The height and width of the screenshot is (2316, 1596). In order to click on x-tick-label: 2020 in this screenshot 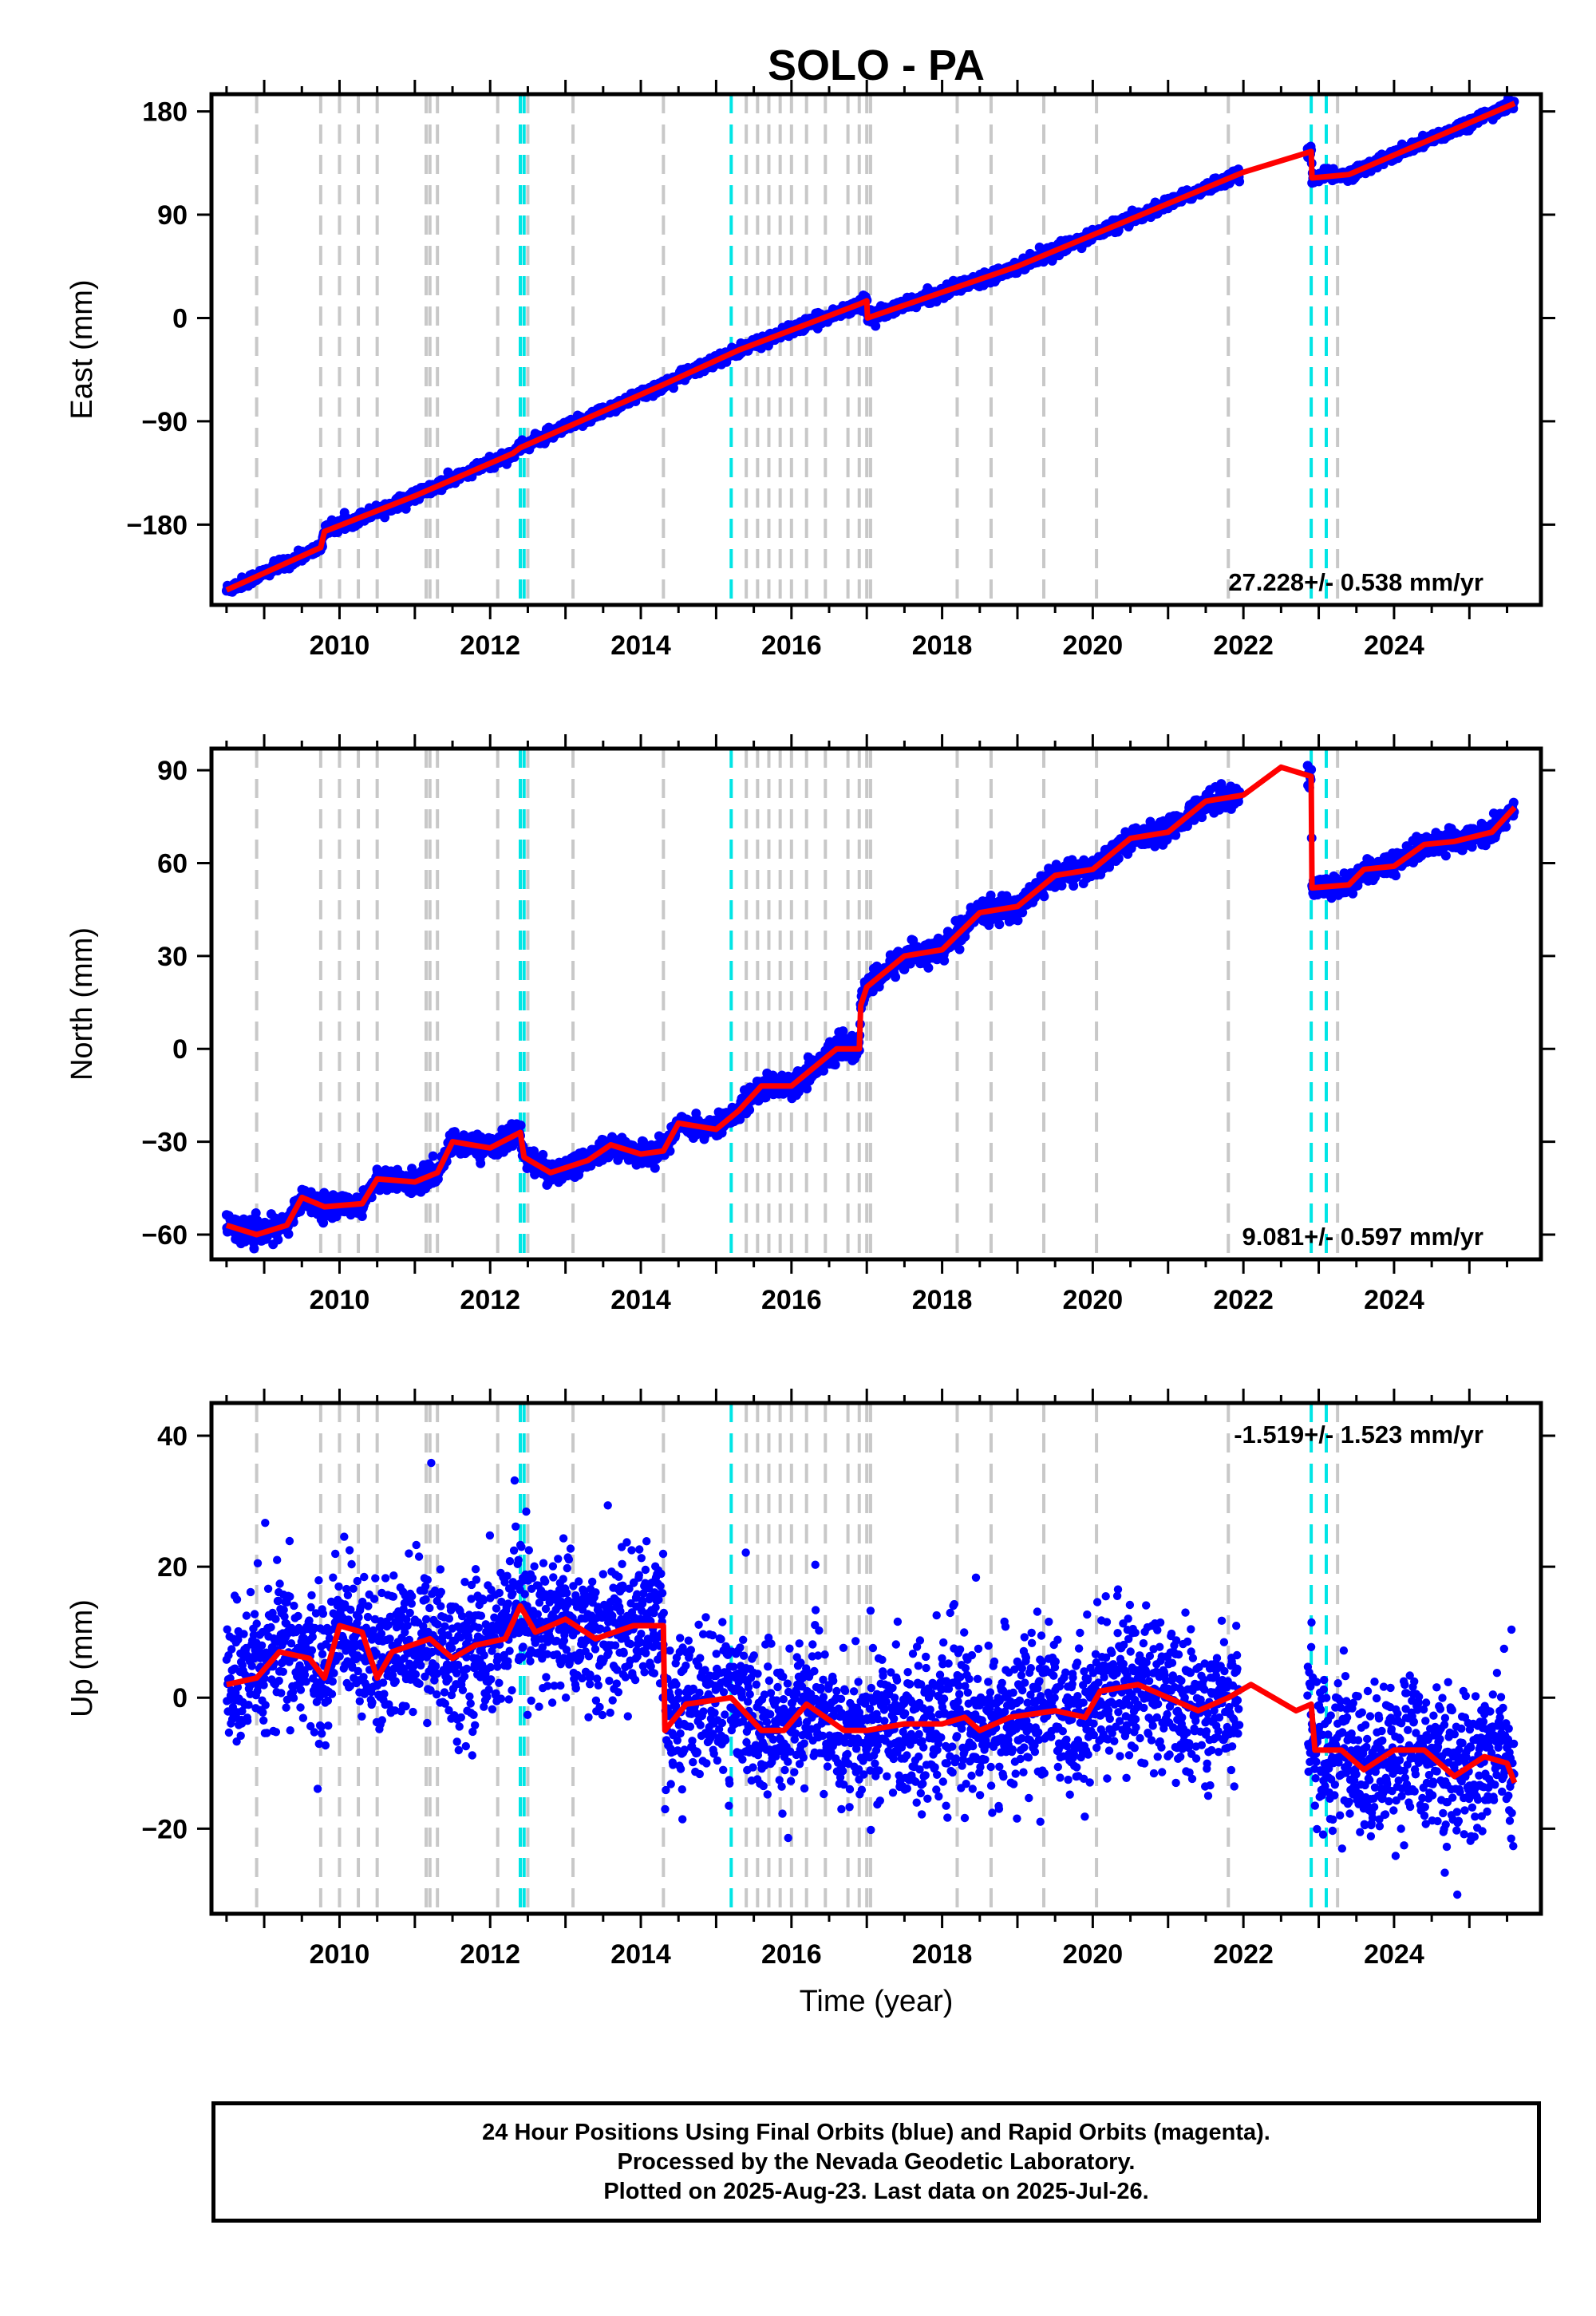, I will do `click(1093, 645)`.